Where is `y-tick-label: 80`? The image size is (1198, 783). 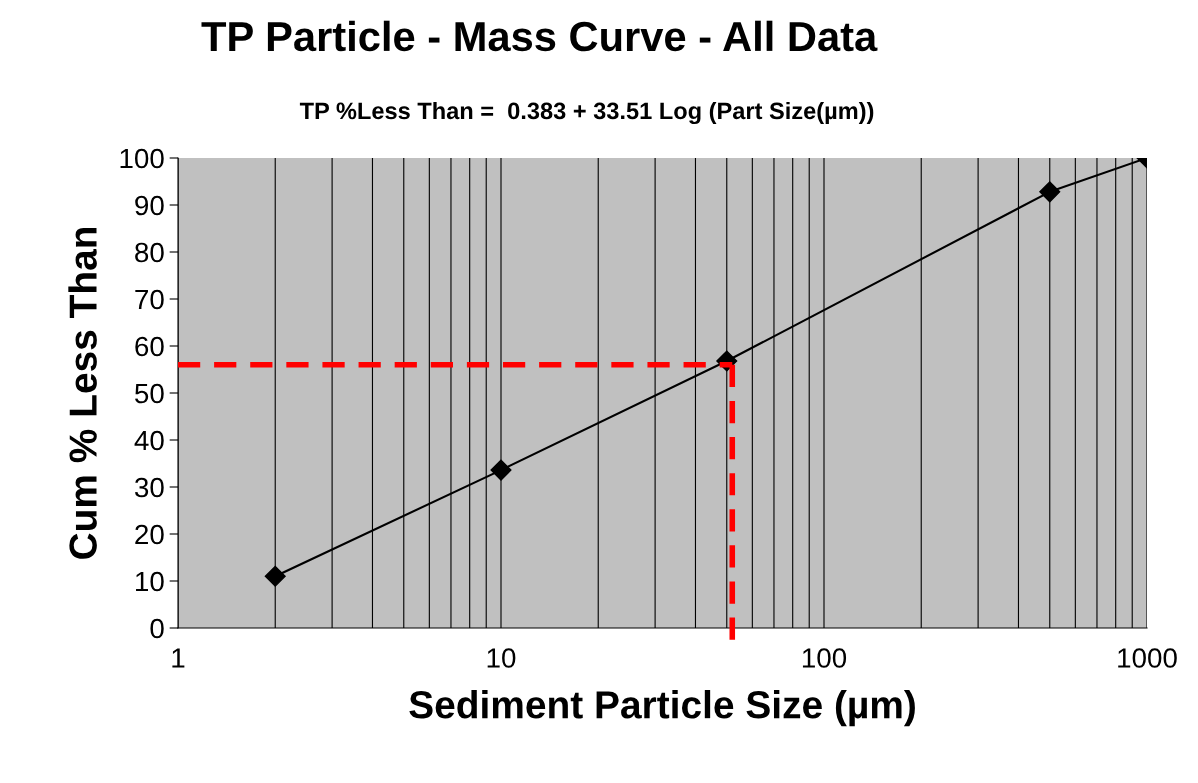
y-tick-label: 80 is located at coordinates (149, 252).